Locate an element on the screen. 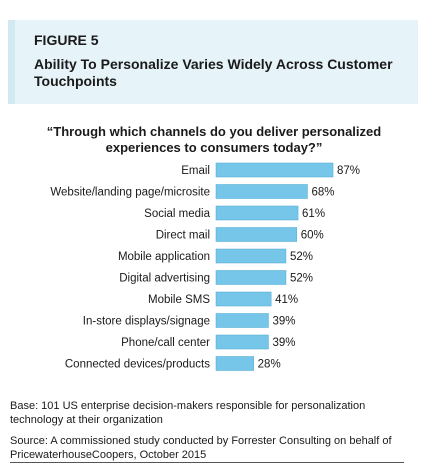 The width and height of the screenshot is (427, 464). category-label: Website/landing page/microsite is located at coordinates (130, 193).